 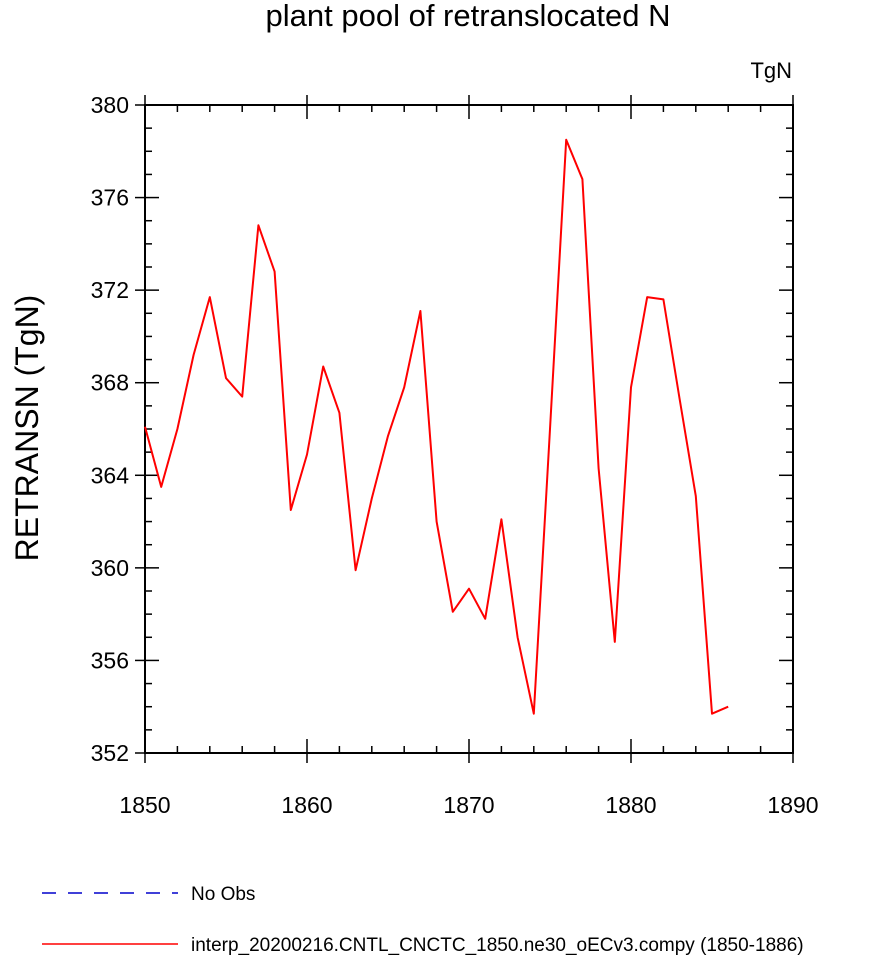 What do you see at coordinates (630, 805) in the screenshot?
I see `x-tick-label: 1880` at bounding box center [630, 805].